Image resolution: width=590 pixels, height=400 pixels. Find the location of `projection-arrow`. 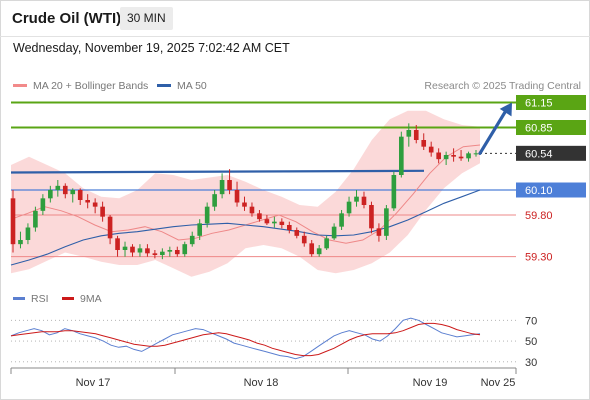

projection-arrow is located at coordinates (495, 128).